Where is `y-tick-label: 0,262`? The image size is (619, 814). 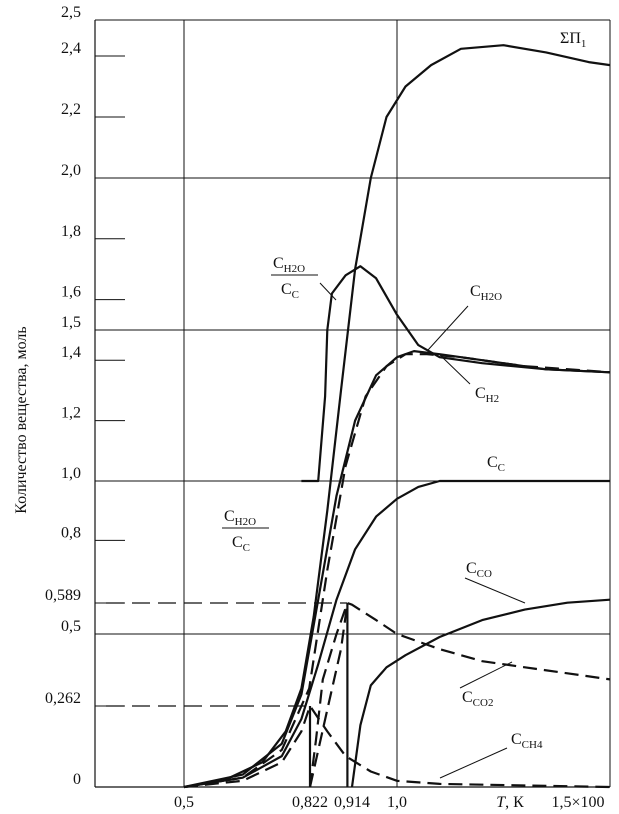
y-tick-label: 0,262 is located at coordinates (63, 698).